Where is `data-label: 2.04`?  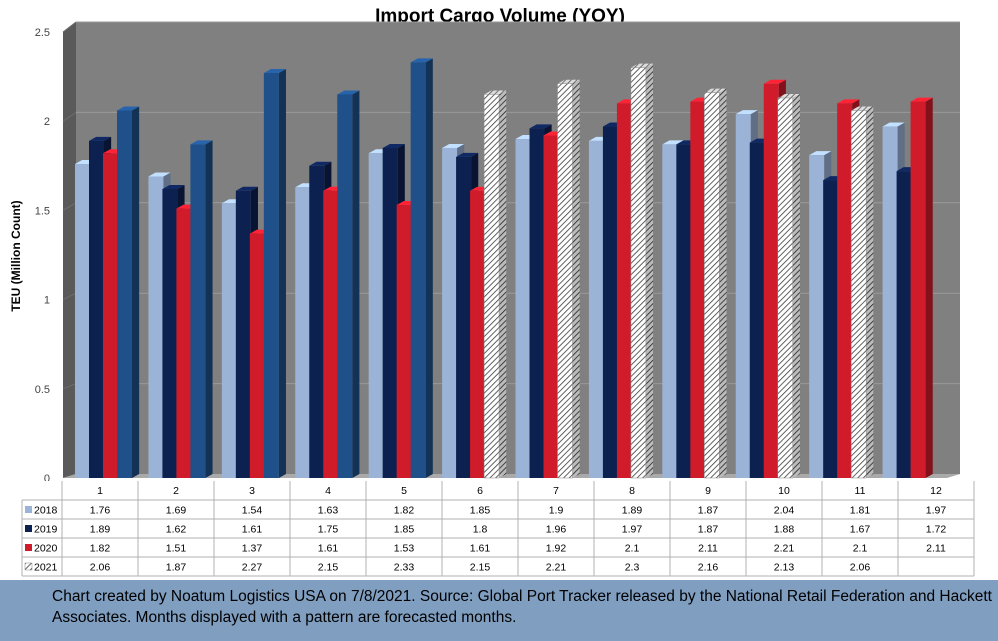 data-label: 2.04 is located at coordinates (784, 511).